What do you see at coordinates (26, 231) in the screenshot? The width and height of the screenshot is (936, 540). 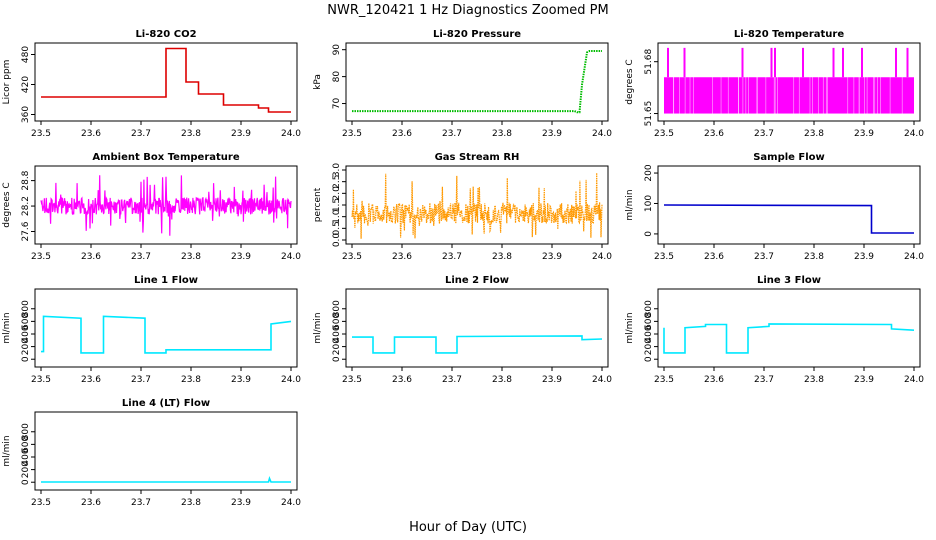 I see `y-tick-label: 27.6` at bounding box center [26, 231].